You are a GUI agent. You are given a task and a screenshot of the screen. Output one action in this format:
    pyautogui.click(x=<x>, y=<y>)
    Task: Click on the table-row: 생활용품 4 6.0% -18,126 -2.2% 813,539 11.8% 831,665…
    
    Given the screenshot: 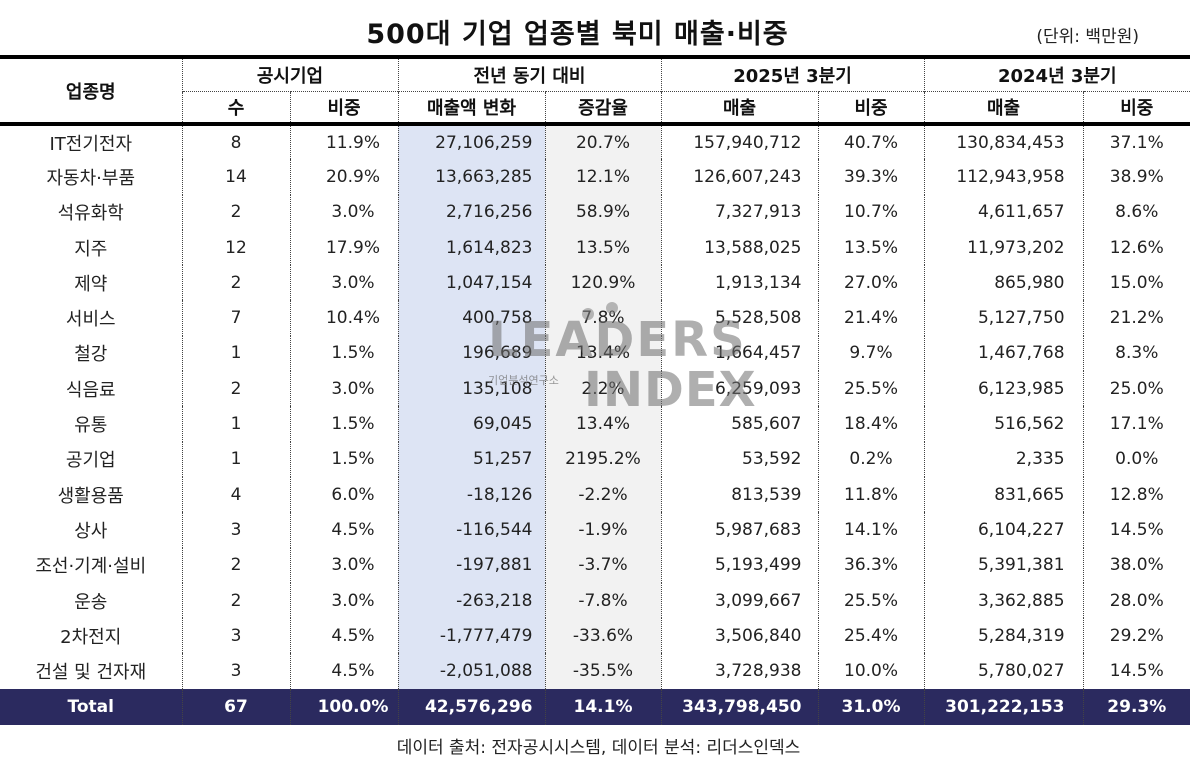 What is the action you would take?
    pyautogui.click(x=595, y=494)
    